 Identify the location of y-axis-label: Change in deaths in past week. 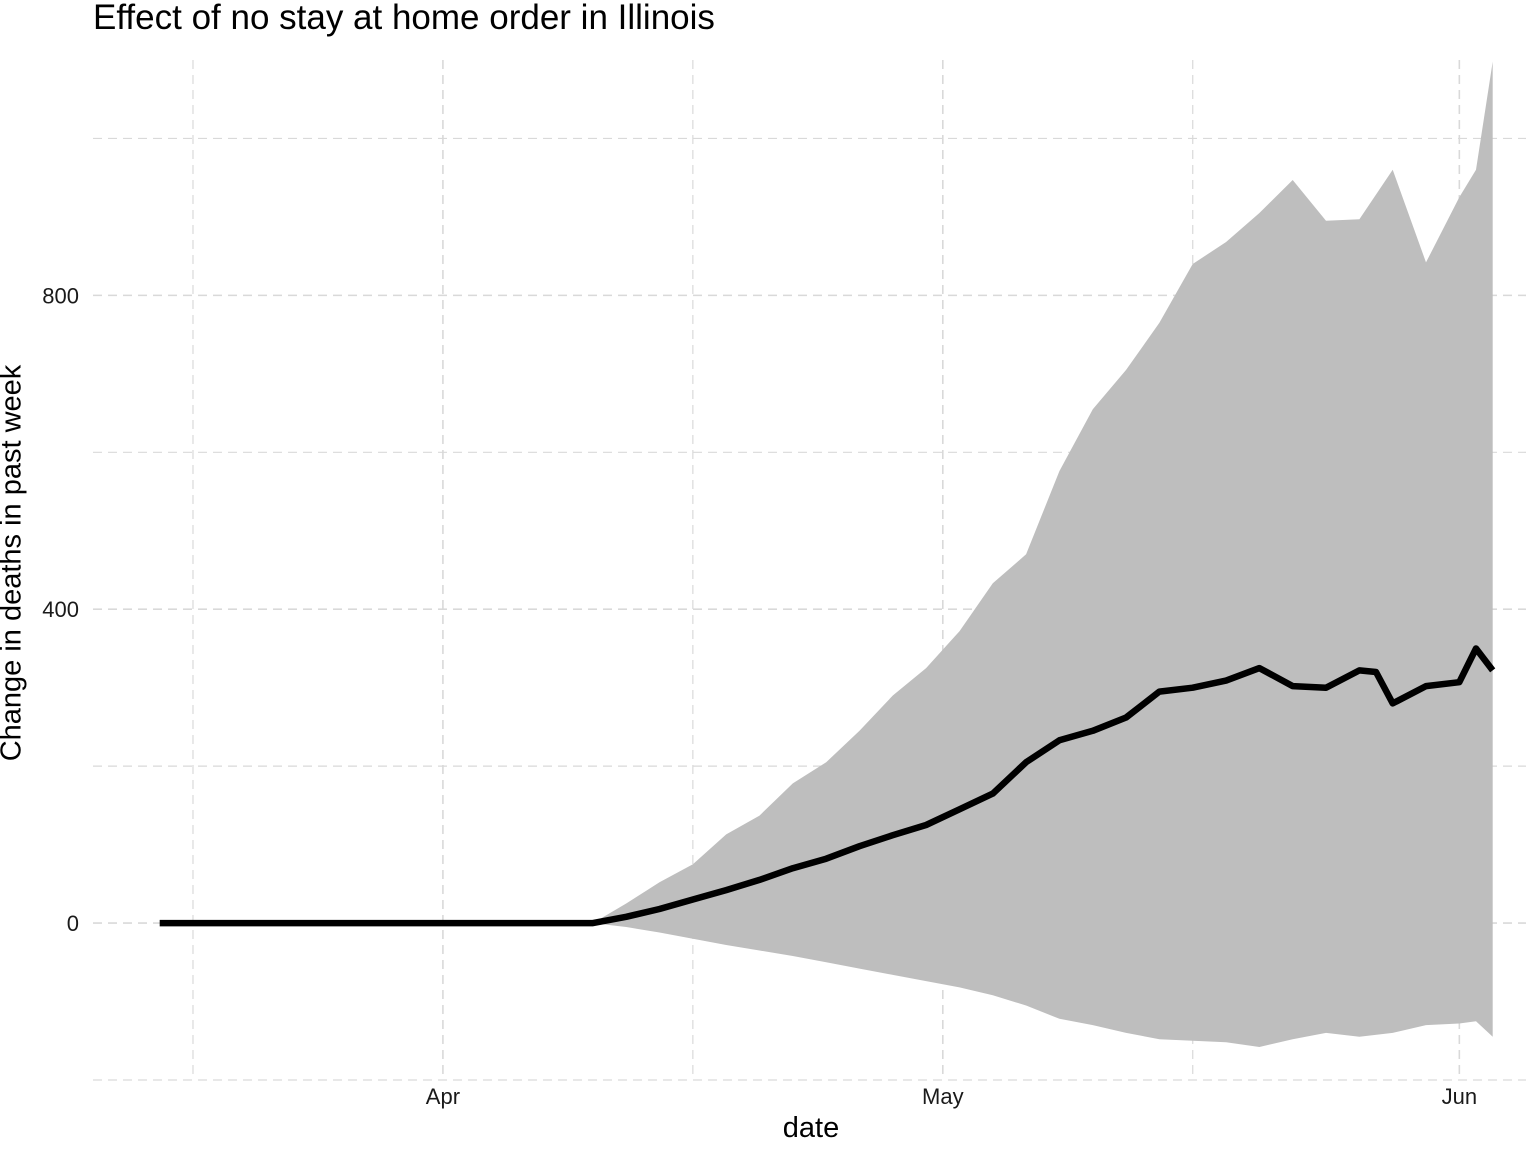
(14, 563).